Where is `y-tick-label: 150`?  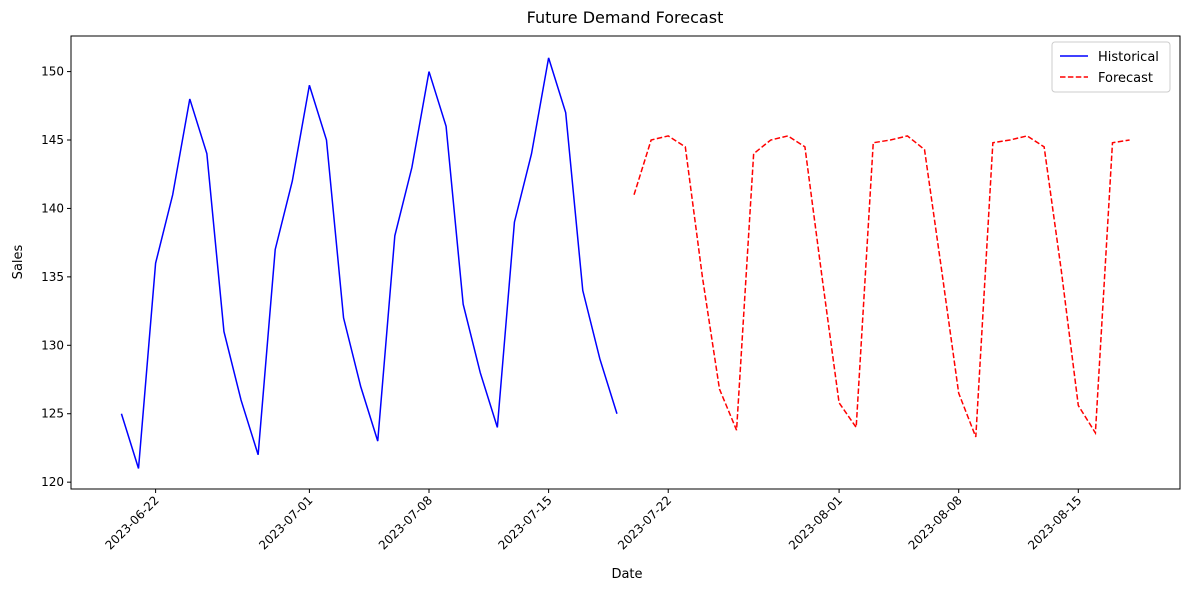
y-tick-label: 150 is located at coordinates (52, 72).